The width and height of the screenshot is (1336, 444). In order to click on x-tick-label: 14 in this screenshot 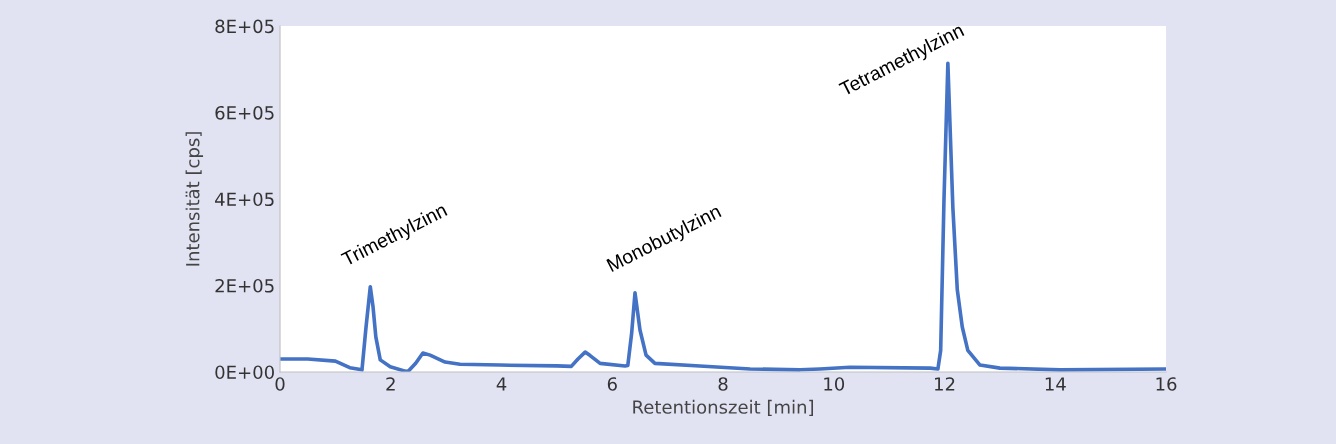, I will do `click(1055, 384)`.